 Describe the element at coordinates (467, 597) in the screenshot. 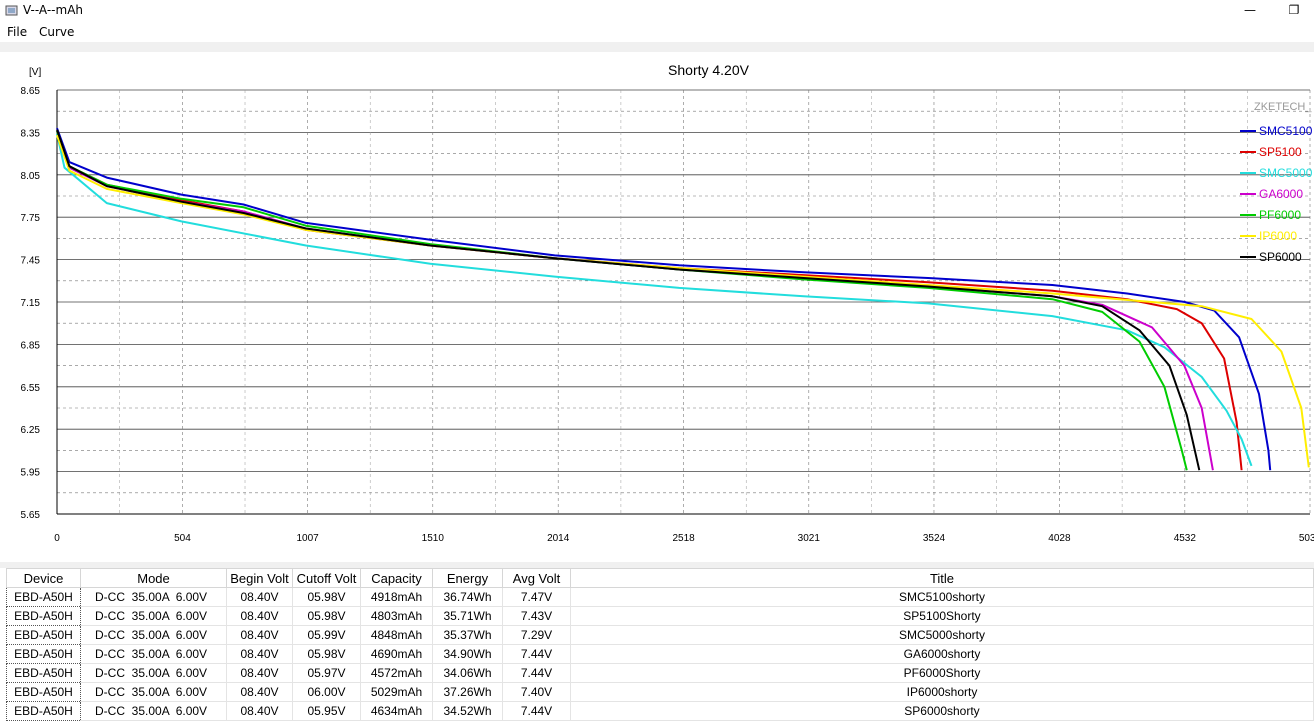

I see `cell-energy: 36.74Wh` at that location.